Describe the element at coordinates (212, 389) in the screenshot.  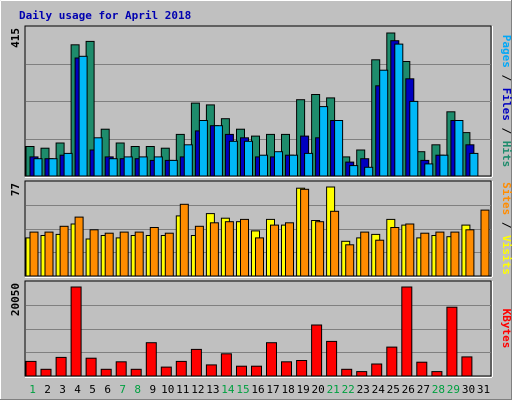
I see `x-tick-day-13: 13` at that location.